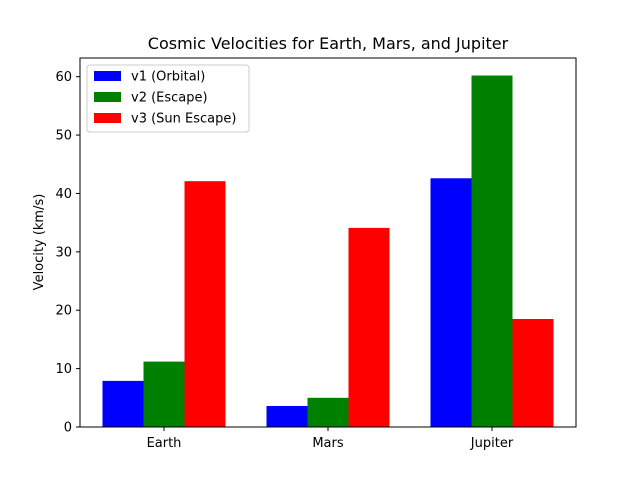  Describe the element at coordinates (39, 242) in the screenshot. I see `y-axis-title: Velocity (km/s)` at that location.